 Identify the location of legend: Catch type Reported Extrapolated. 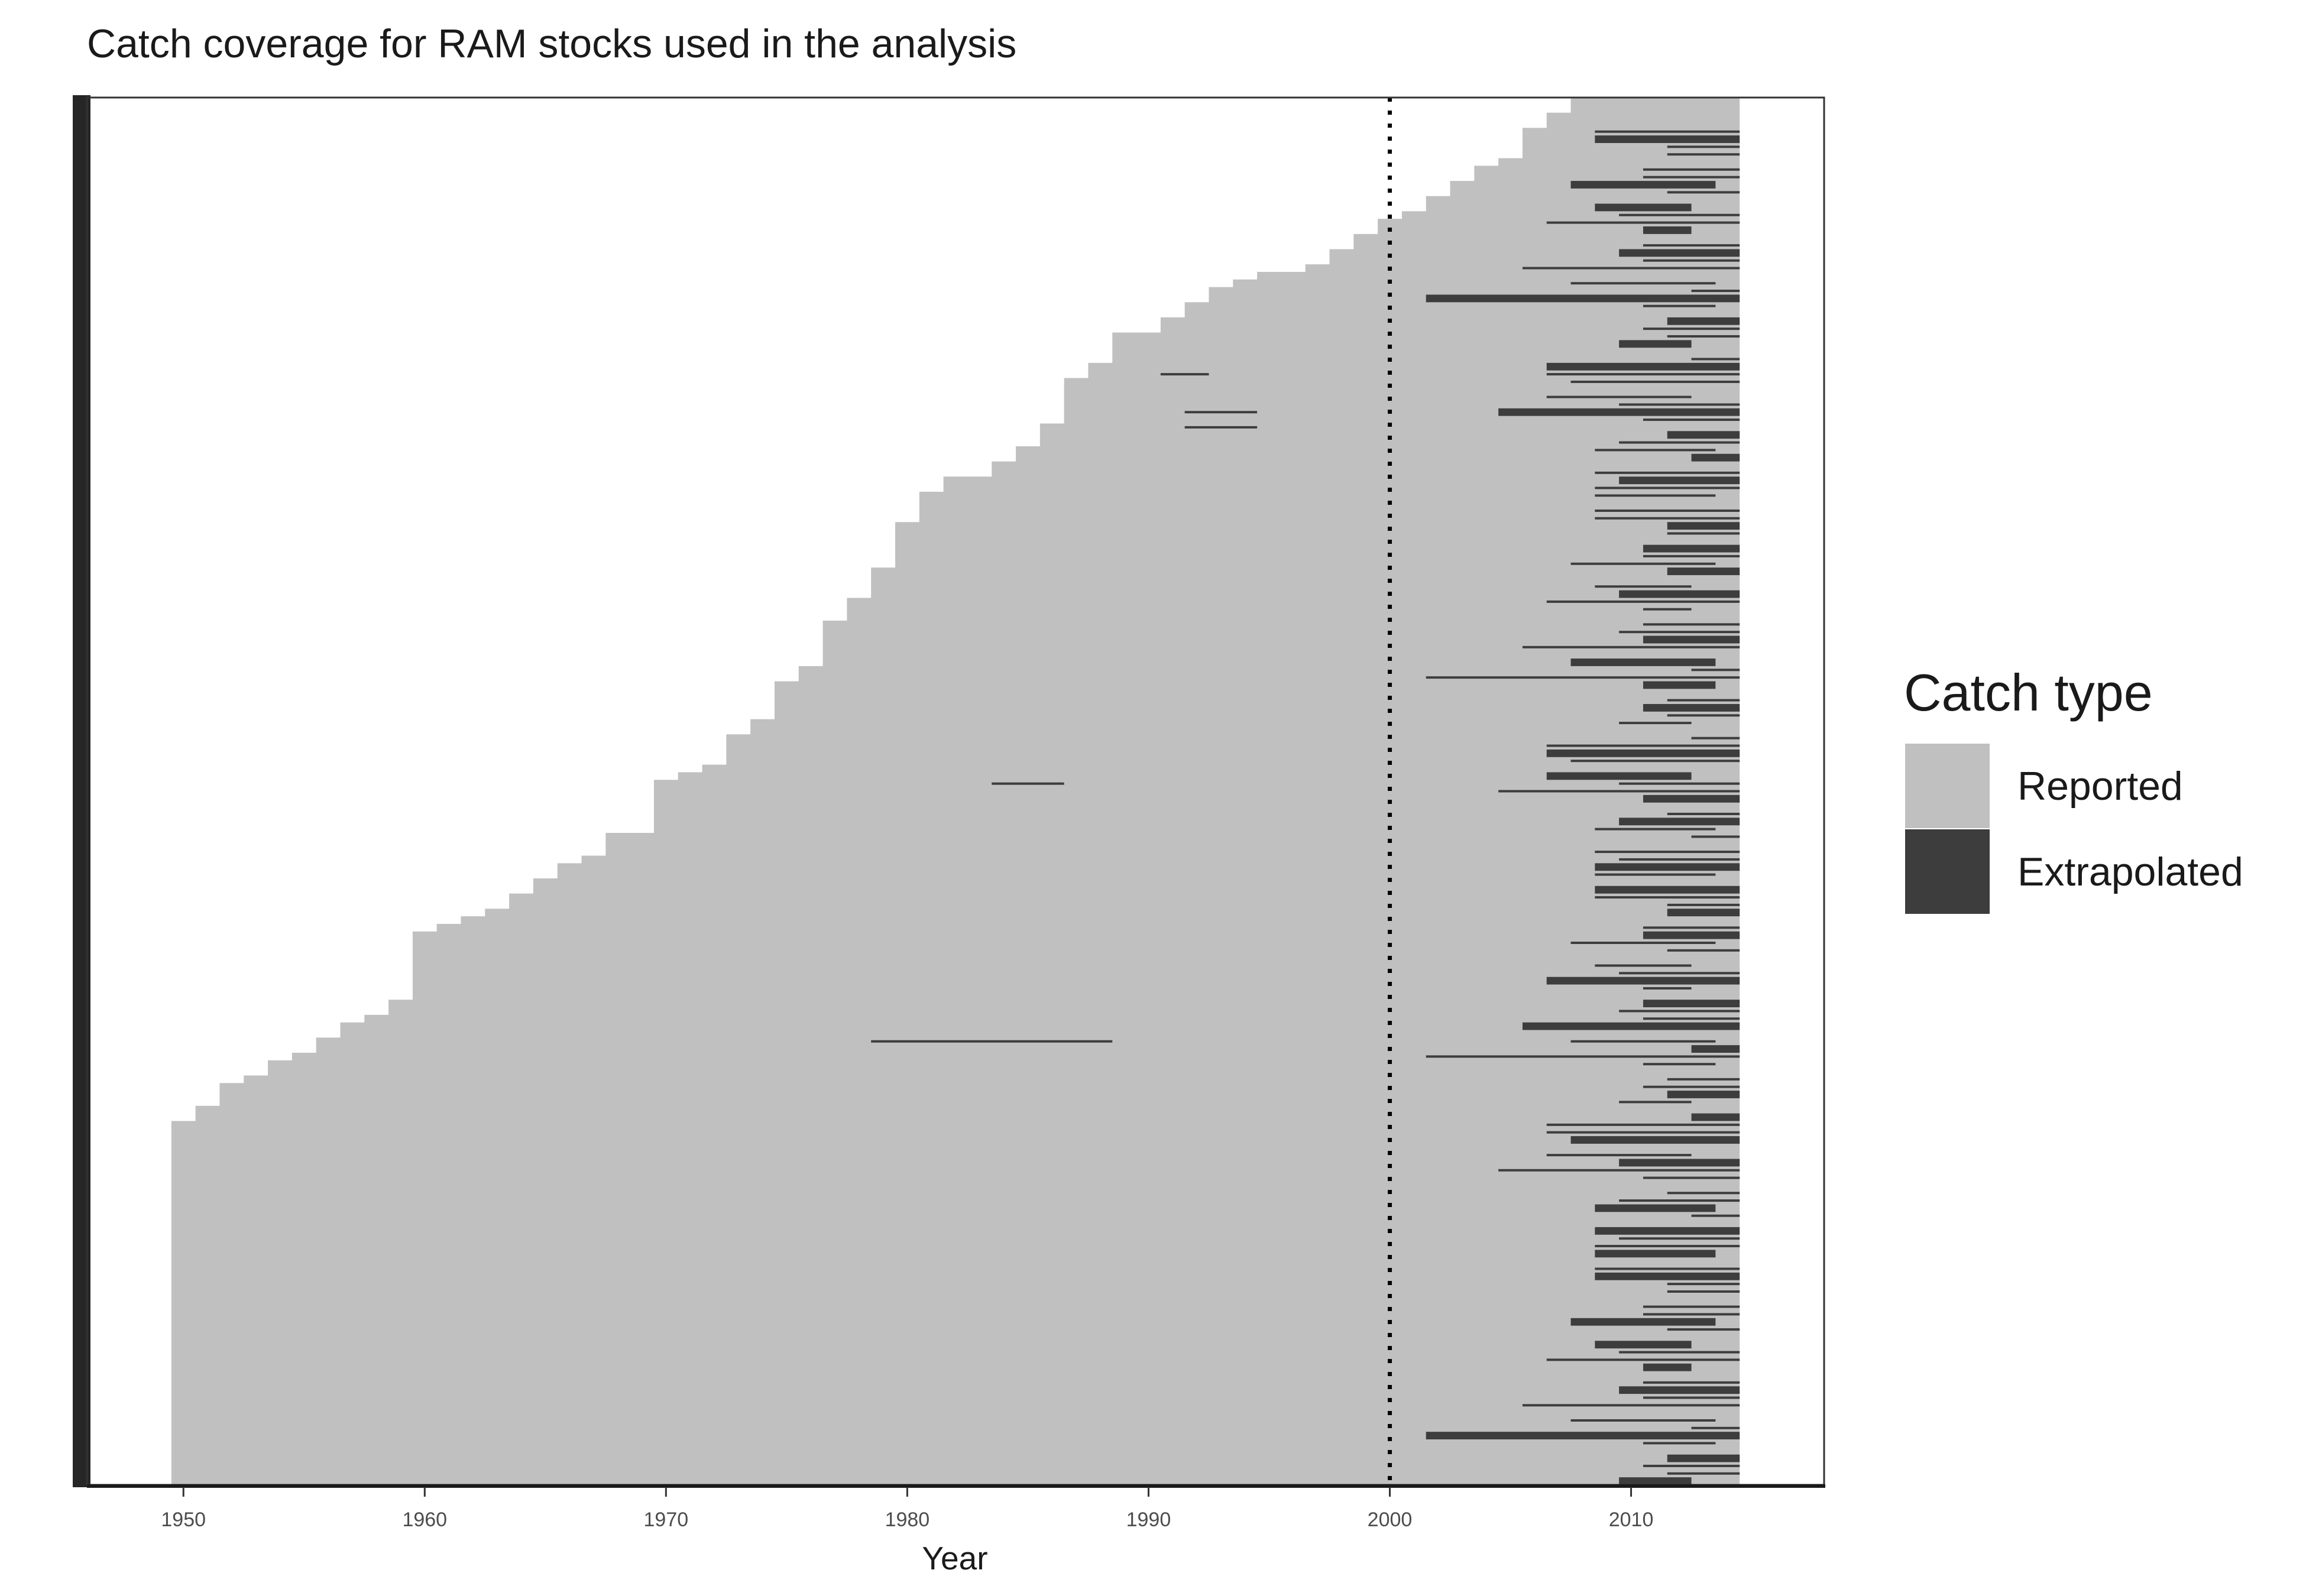
(2073, 788).